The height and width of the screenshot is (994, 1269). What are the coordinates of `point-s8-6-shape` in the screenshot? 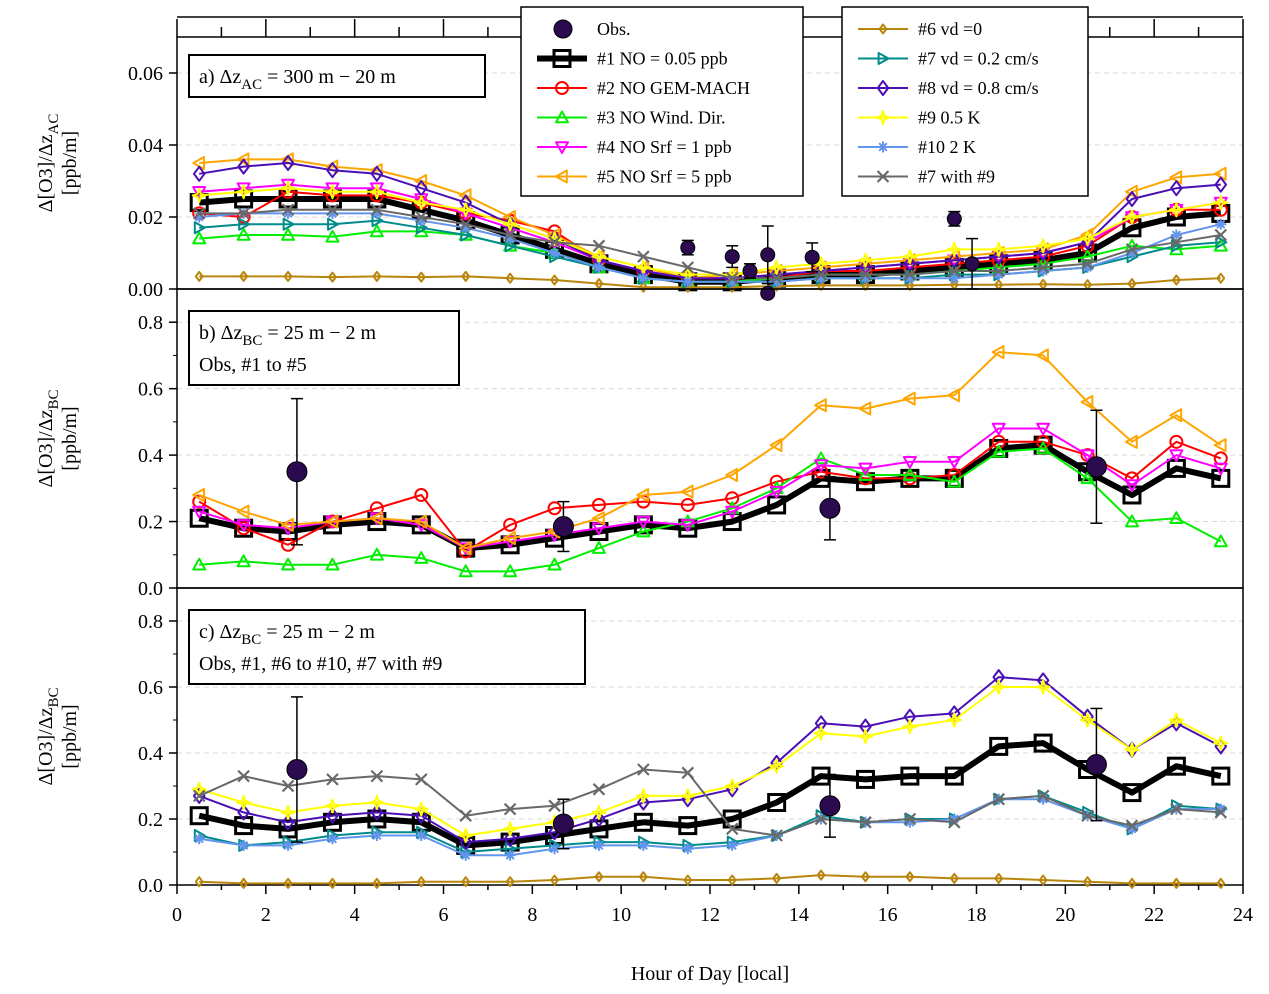 It's located at (465, 842).